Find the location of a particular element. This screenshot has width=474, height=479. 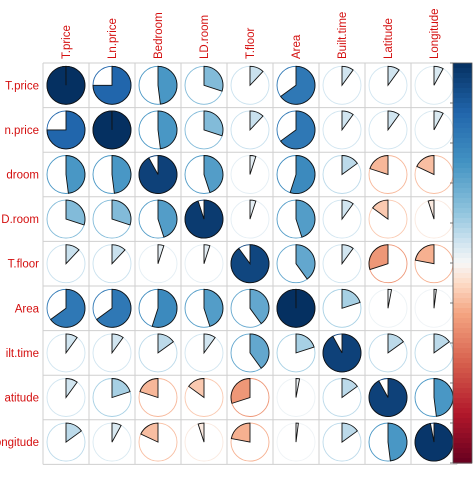

row-label: ongitude is located at coordinates (19, 443).